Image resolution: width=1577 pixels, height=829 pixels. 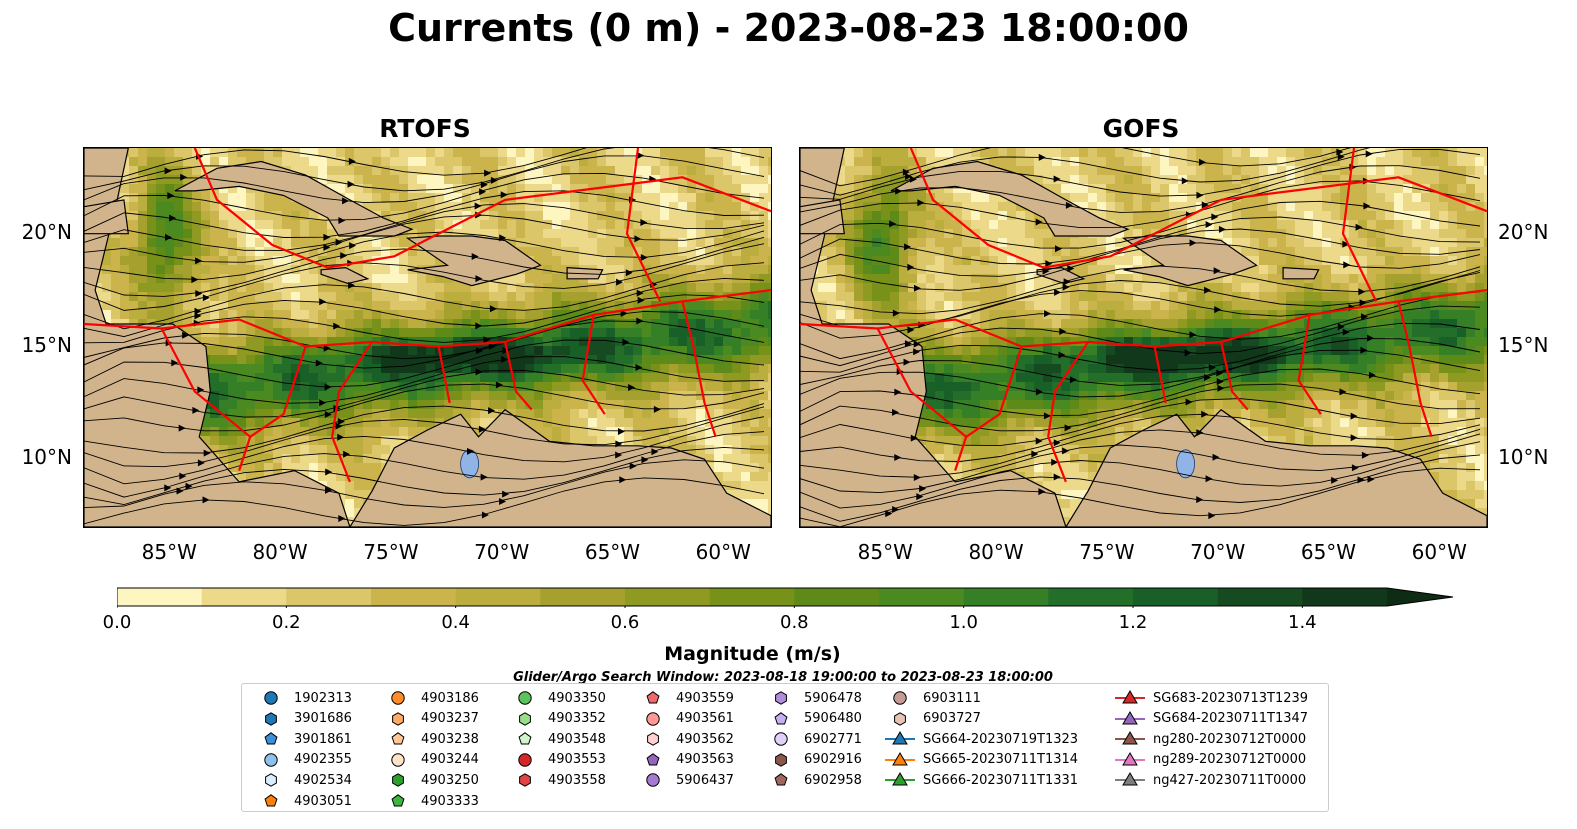 I want to click on legend-item: 6902958, so click(x=814, y=780).